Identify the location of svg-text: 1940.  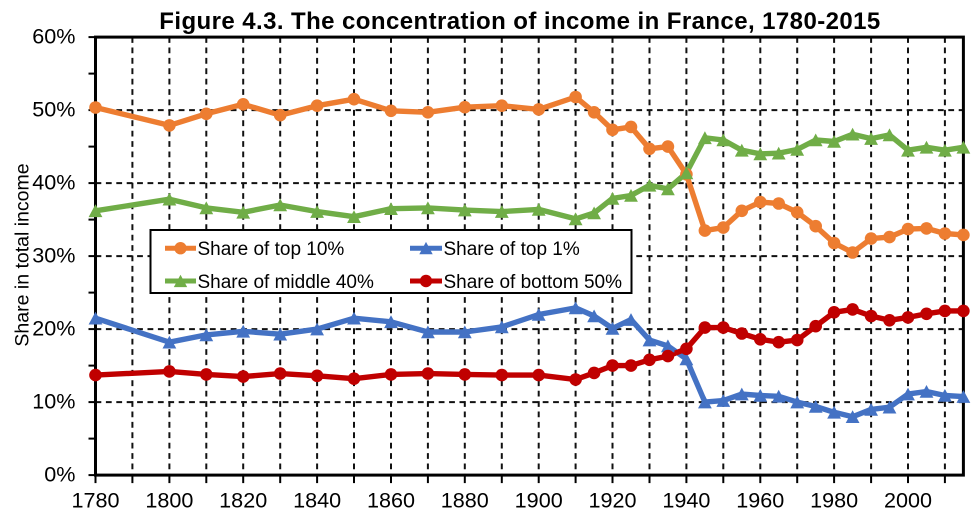
(686, 500).